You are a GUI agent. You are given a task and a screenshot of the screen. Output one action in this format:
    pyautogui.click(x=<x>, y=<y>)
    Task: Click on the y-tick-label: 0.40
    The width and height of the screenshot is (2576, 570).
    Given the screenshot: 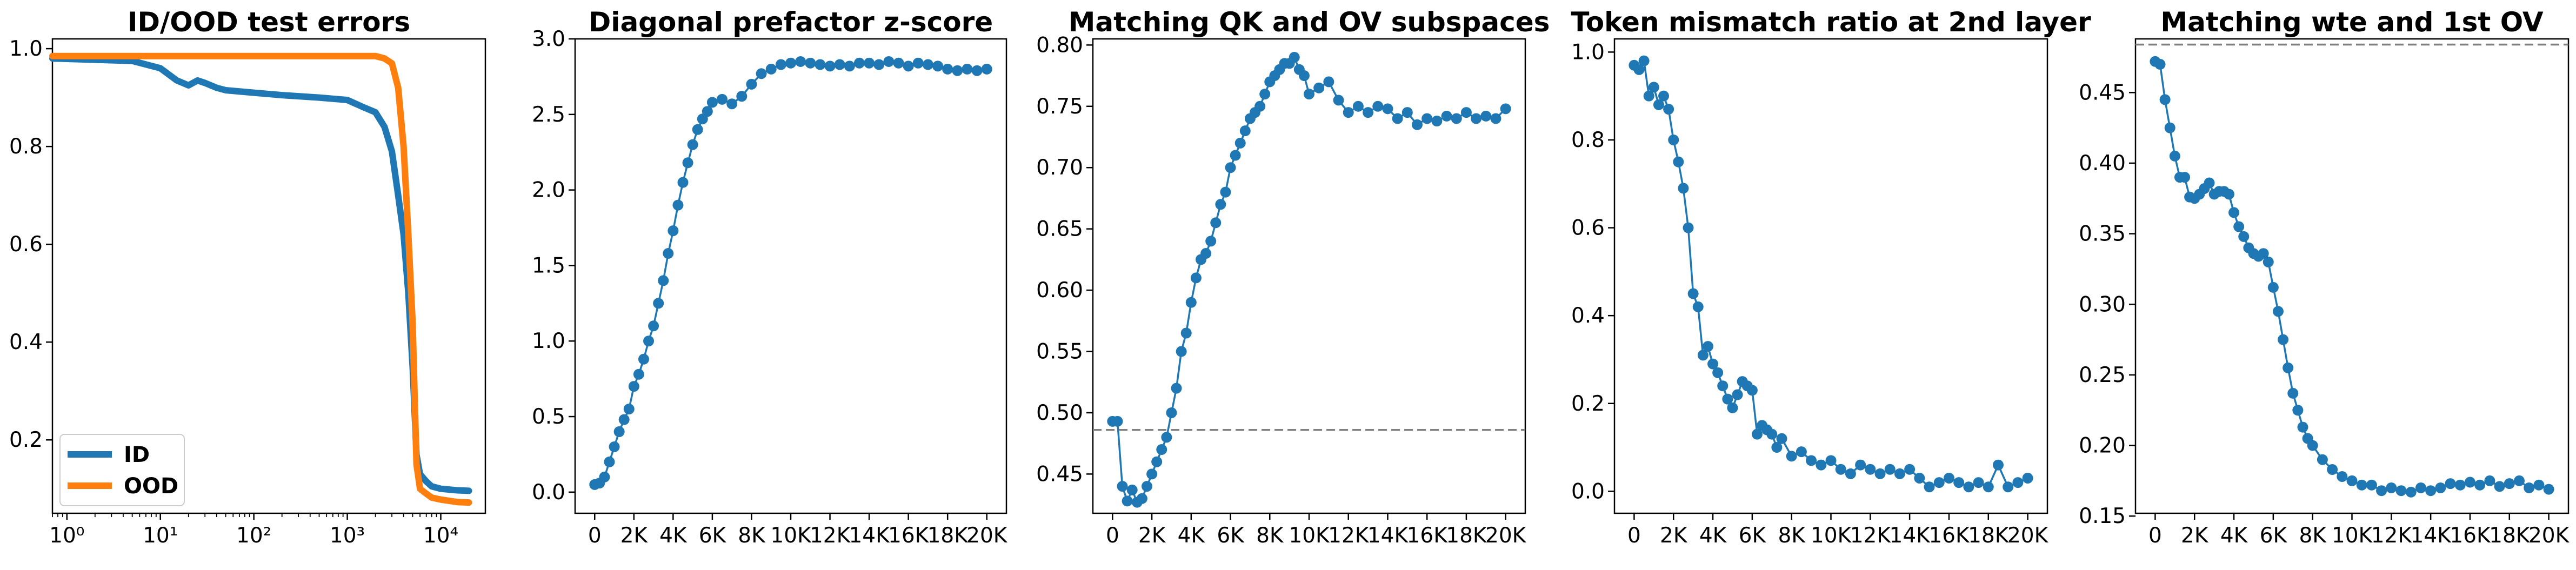 What is the action you would take?
    pyautogui.click(x=2102, y=163)
    